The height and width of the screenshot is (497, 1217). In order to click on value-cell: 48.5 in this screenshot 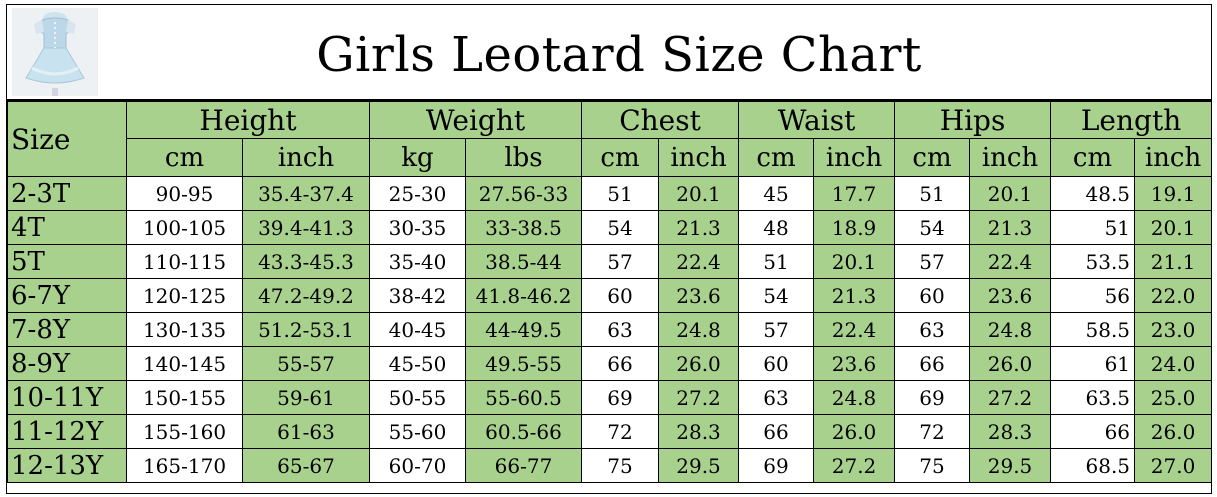, I will do `click(1093, 193)`.